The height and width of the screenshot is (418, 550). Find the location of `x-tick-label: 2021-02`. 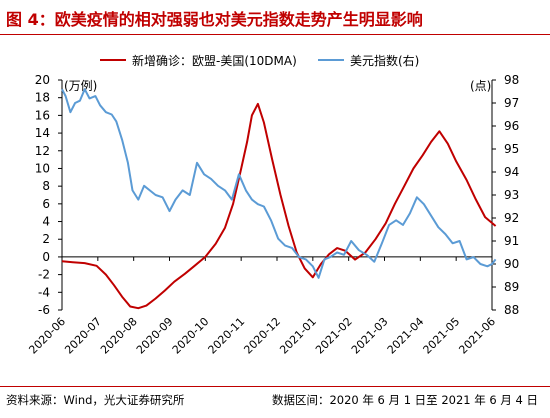

x-tick-label: 2021-02 is located at coordinates (334, 336).